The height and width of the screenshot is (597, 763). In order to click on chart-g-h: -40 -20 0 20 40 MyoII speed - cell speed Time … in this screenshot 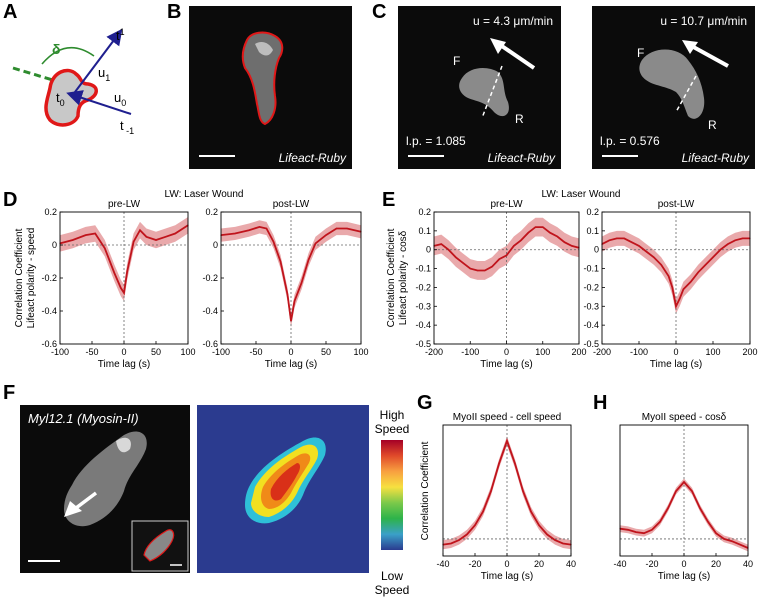, I will do `click(586, 497)`.